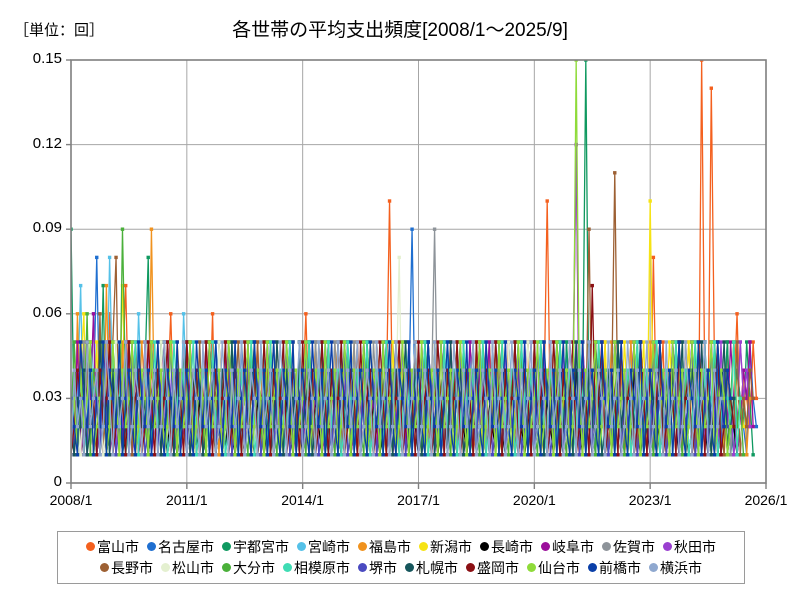  I want to click on legend-item-前橋市: 前橋市, so click(614, 568).